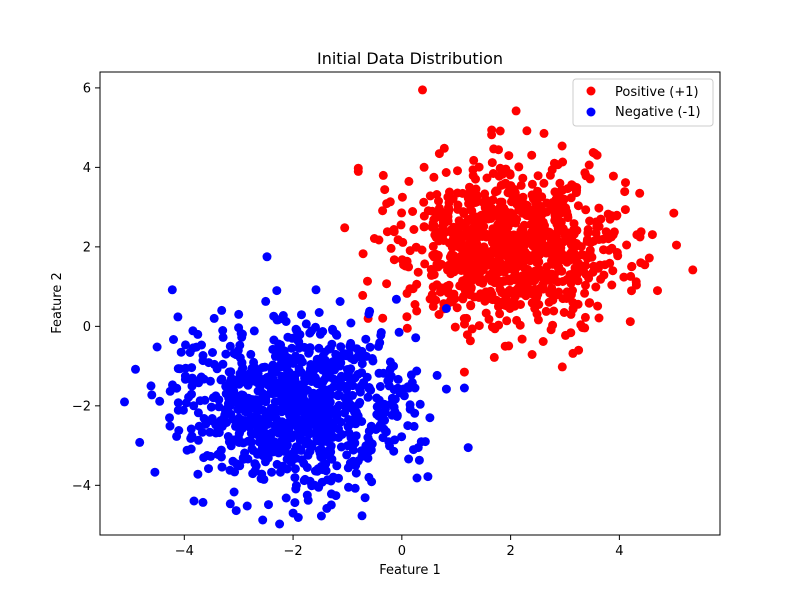  What do you see at coordinates (87, 327) in the screenshot?
I see `y-tick-label: 0` at bounding box center [87, 327].